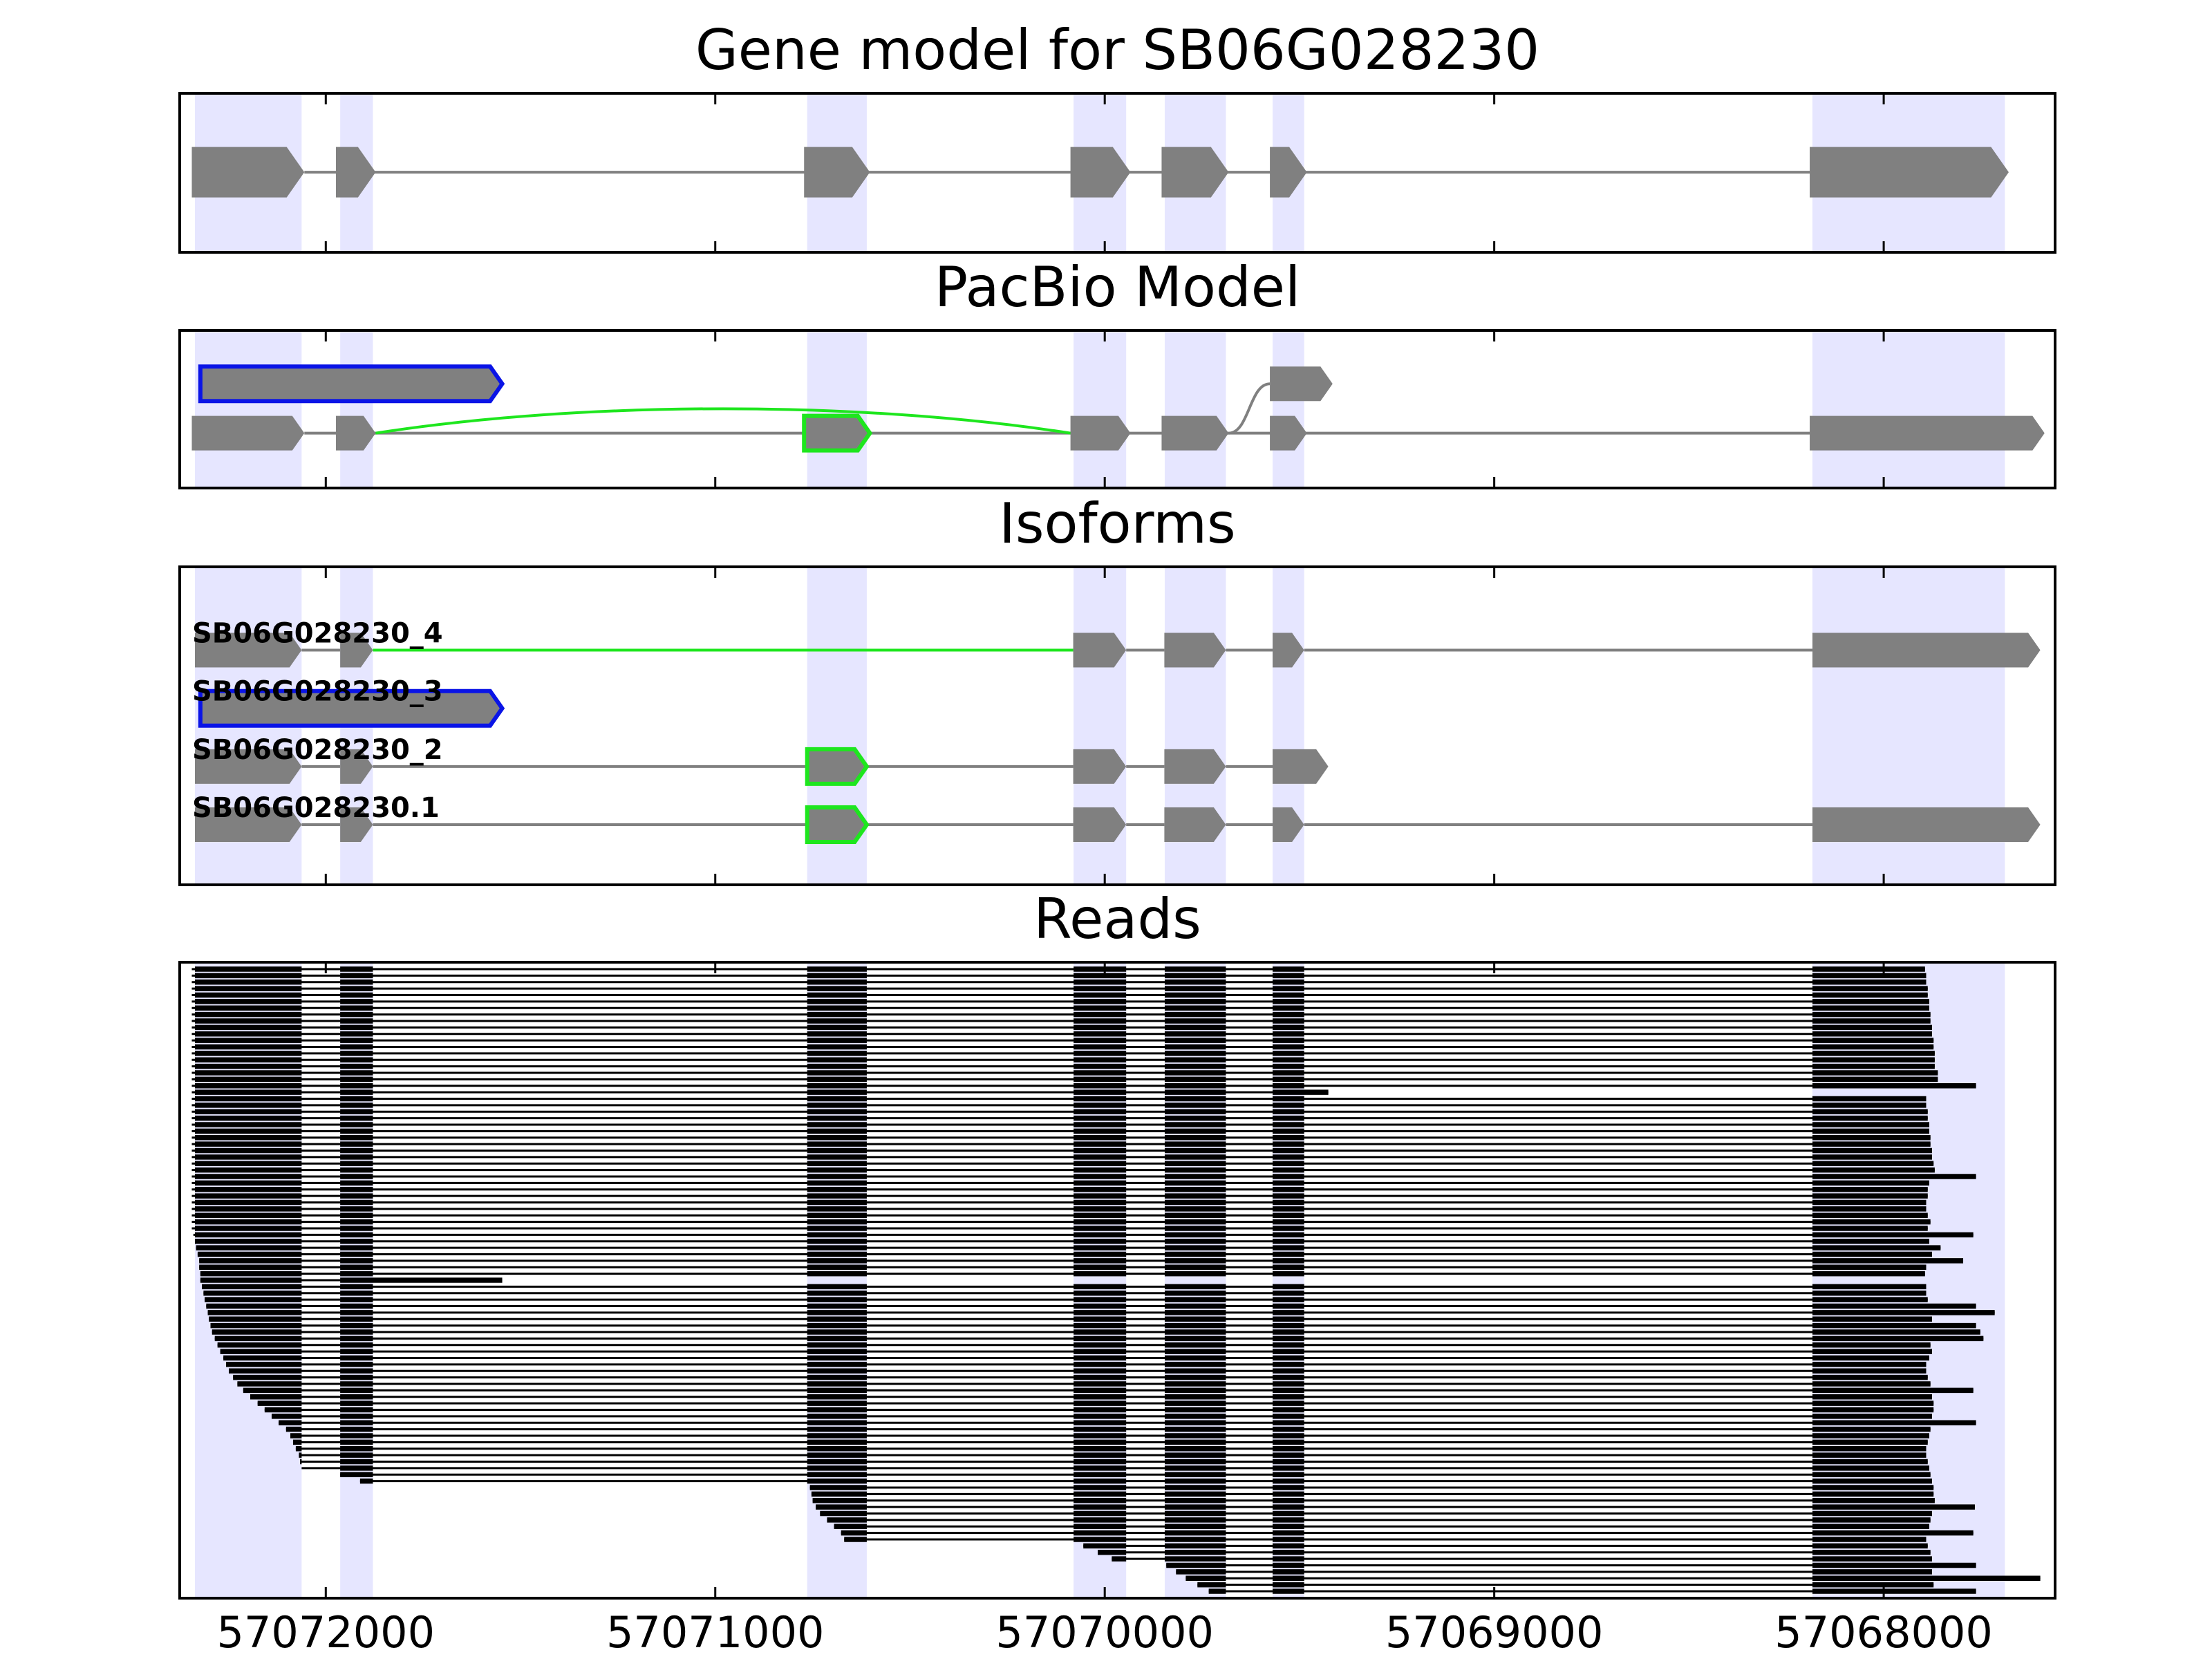  What do you see at coordinates (1104, 1633) in the screenshot?
I see `x-tick-label: 57070000` at bounding box center [1104, 1633].